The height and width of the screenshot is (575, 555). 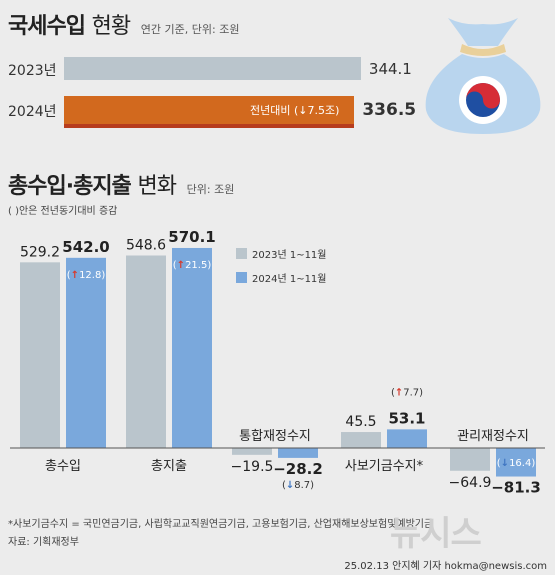 I want to click on bar-value-3-0: 45.5, so click(x=360, y=422).